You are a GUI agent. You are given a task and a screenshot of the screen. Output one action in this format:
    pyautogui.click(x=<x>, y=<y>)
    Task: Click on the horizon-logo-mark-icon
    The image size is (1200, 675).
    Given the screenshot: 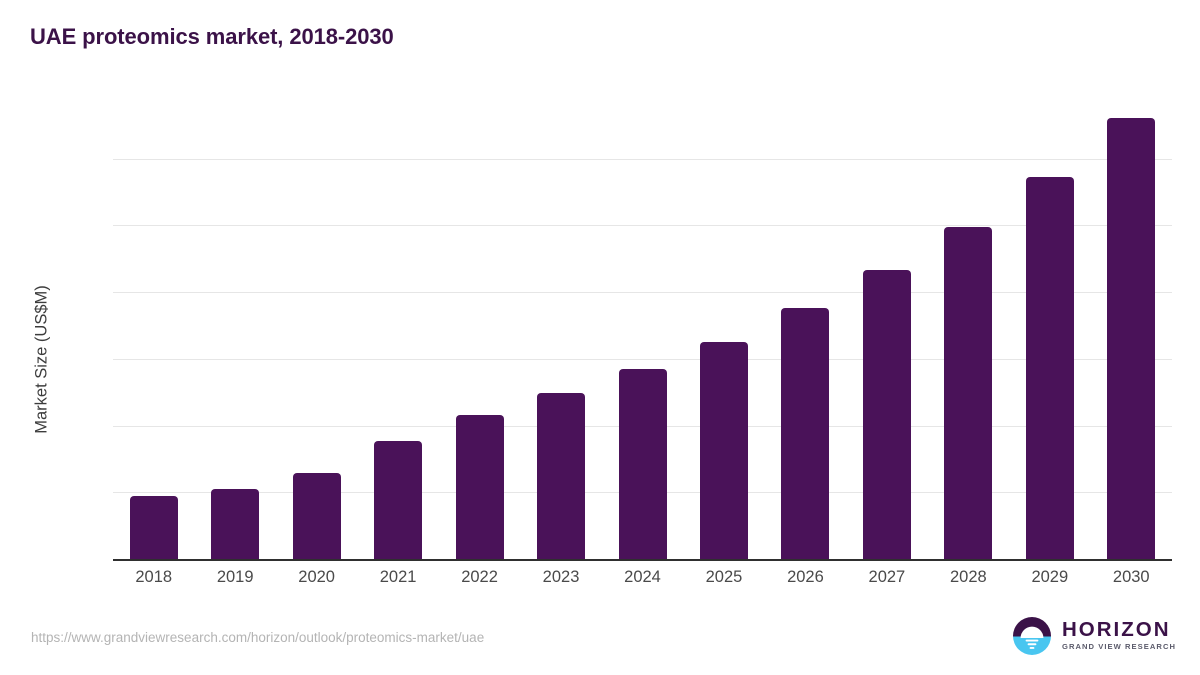 What is the action you would take?
    pyautogui.click(x=1032, y=636)
    